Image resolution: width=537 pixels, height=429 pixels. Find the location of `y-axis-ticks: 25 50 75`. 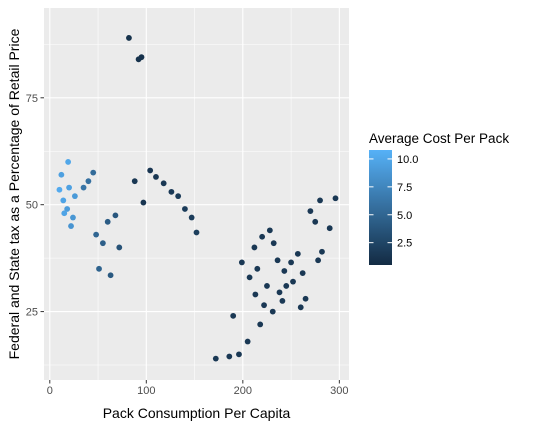

y-axis-ticks: 25 50 75 is located at coordinates (35, 206).